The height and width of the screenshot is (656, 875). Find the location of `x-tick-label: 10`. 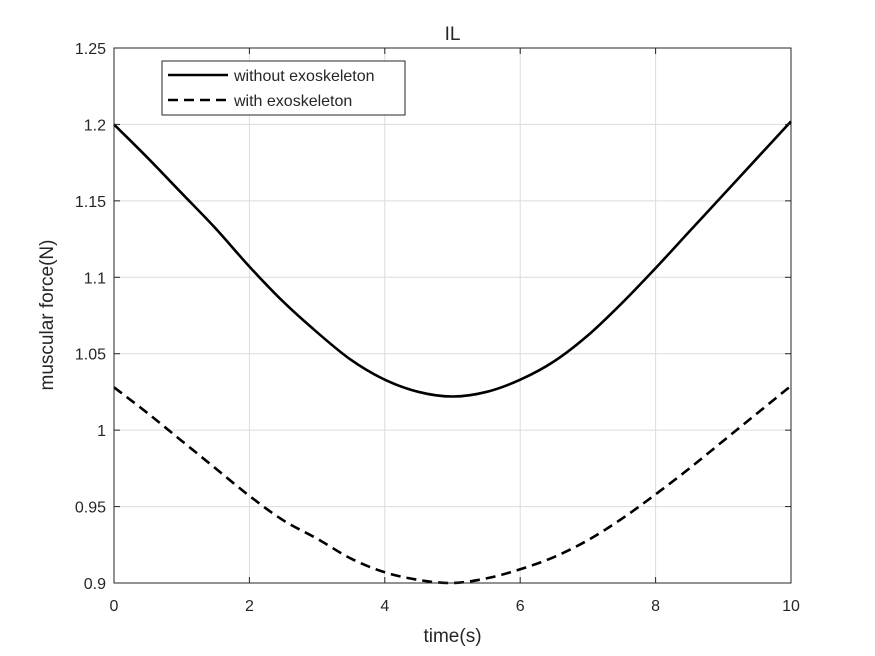

x-tick-label: 10 is located at coordinates (791, 606).